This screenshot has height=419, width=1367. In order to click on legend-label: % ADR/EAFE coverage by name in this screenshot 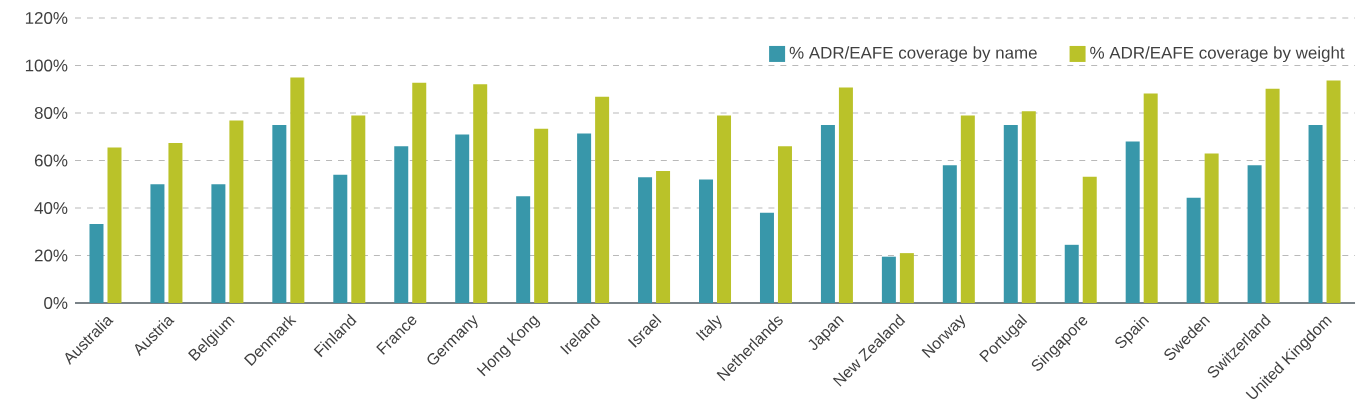, I will do `click(913, 54)`.